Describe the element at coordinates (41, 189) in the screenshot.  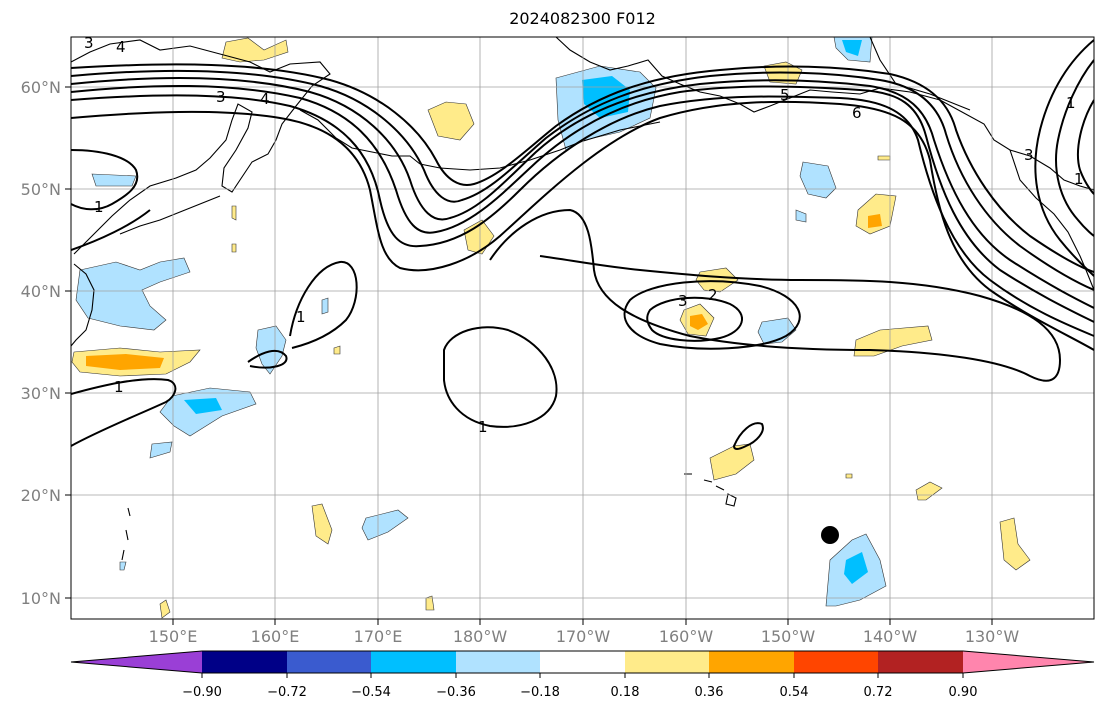
I see `lat-label: 50°N` at that location.